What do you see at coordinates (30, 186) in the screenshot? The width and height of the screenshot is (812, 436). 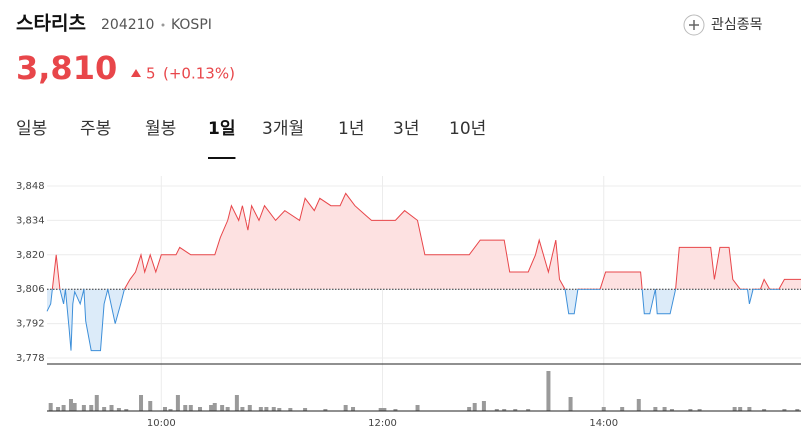 I see `y-tick-label: 3,848` at bounding box center [30, 186].